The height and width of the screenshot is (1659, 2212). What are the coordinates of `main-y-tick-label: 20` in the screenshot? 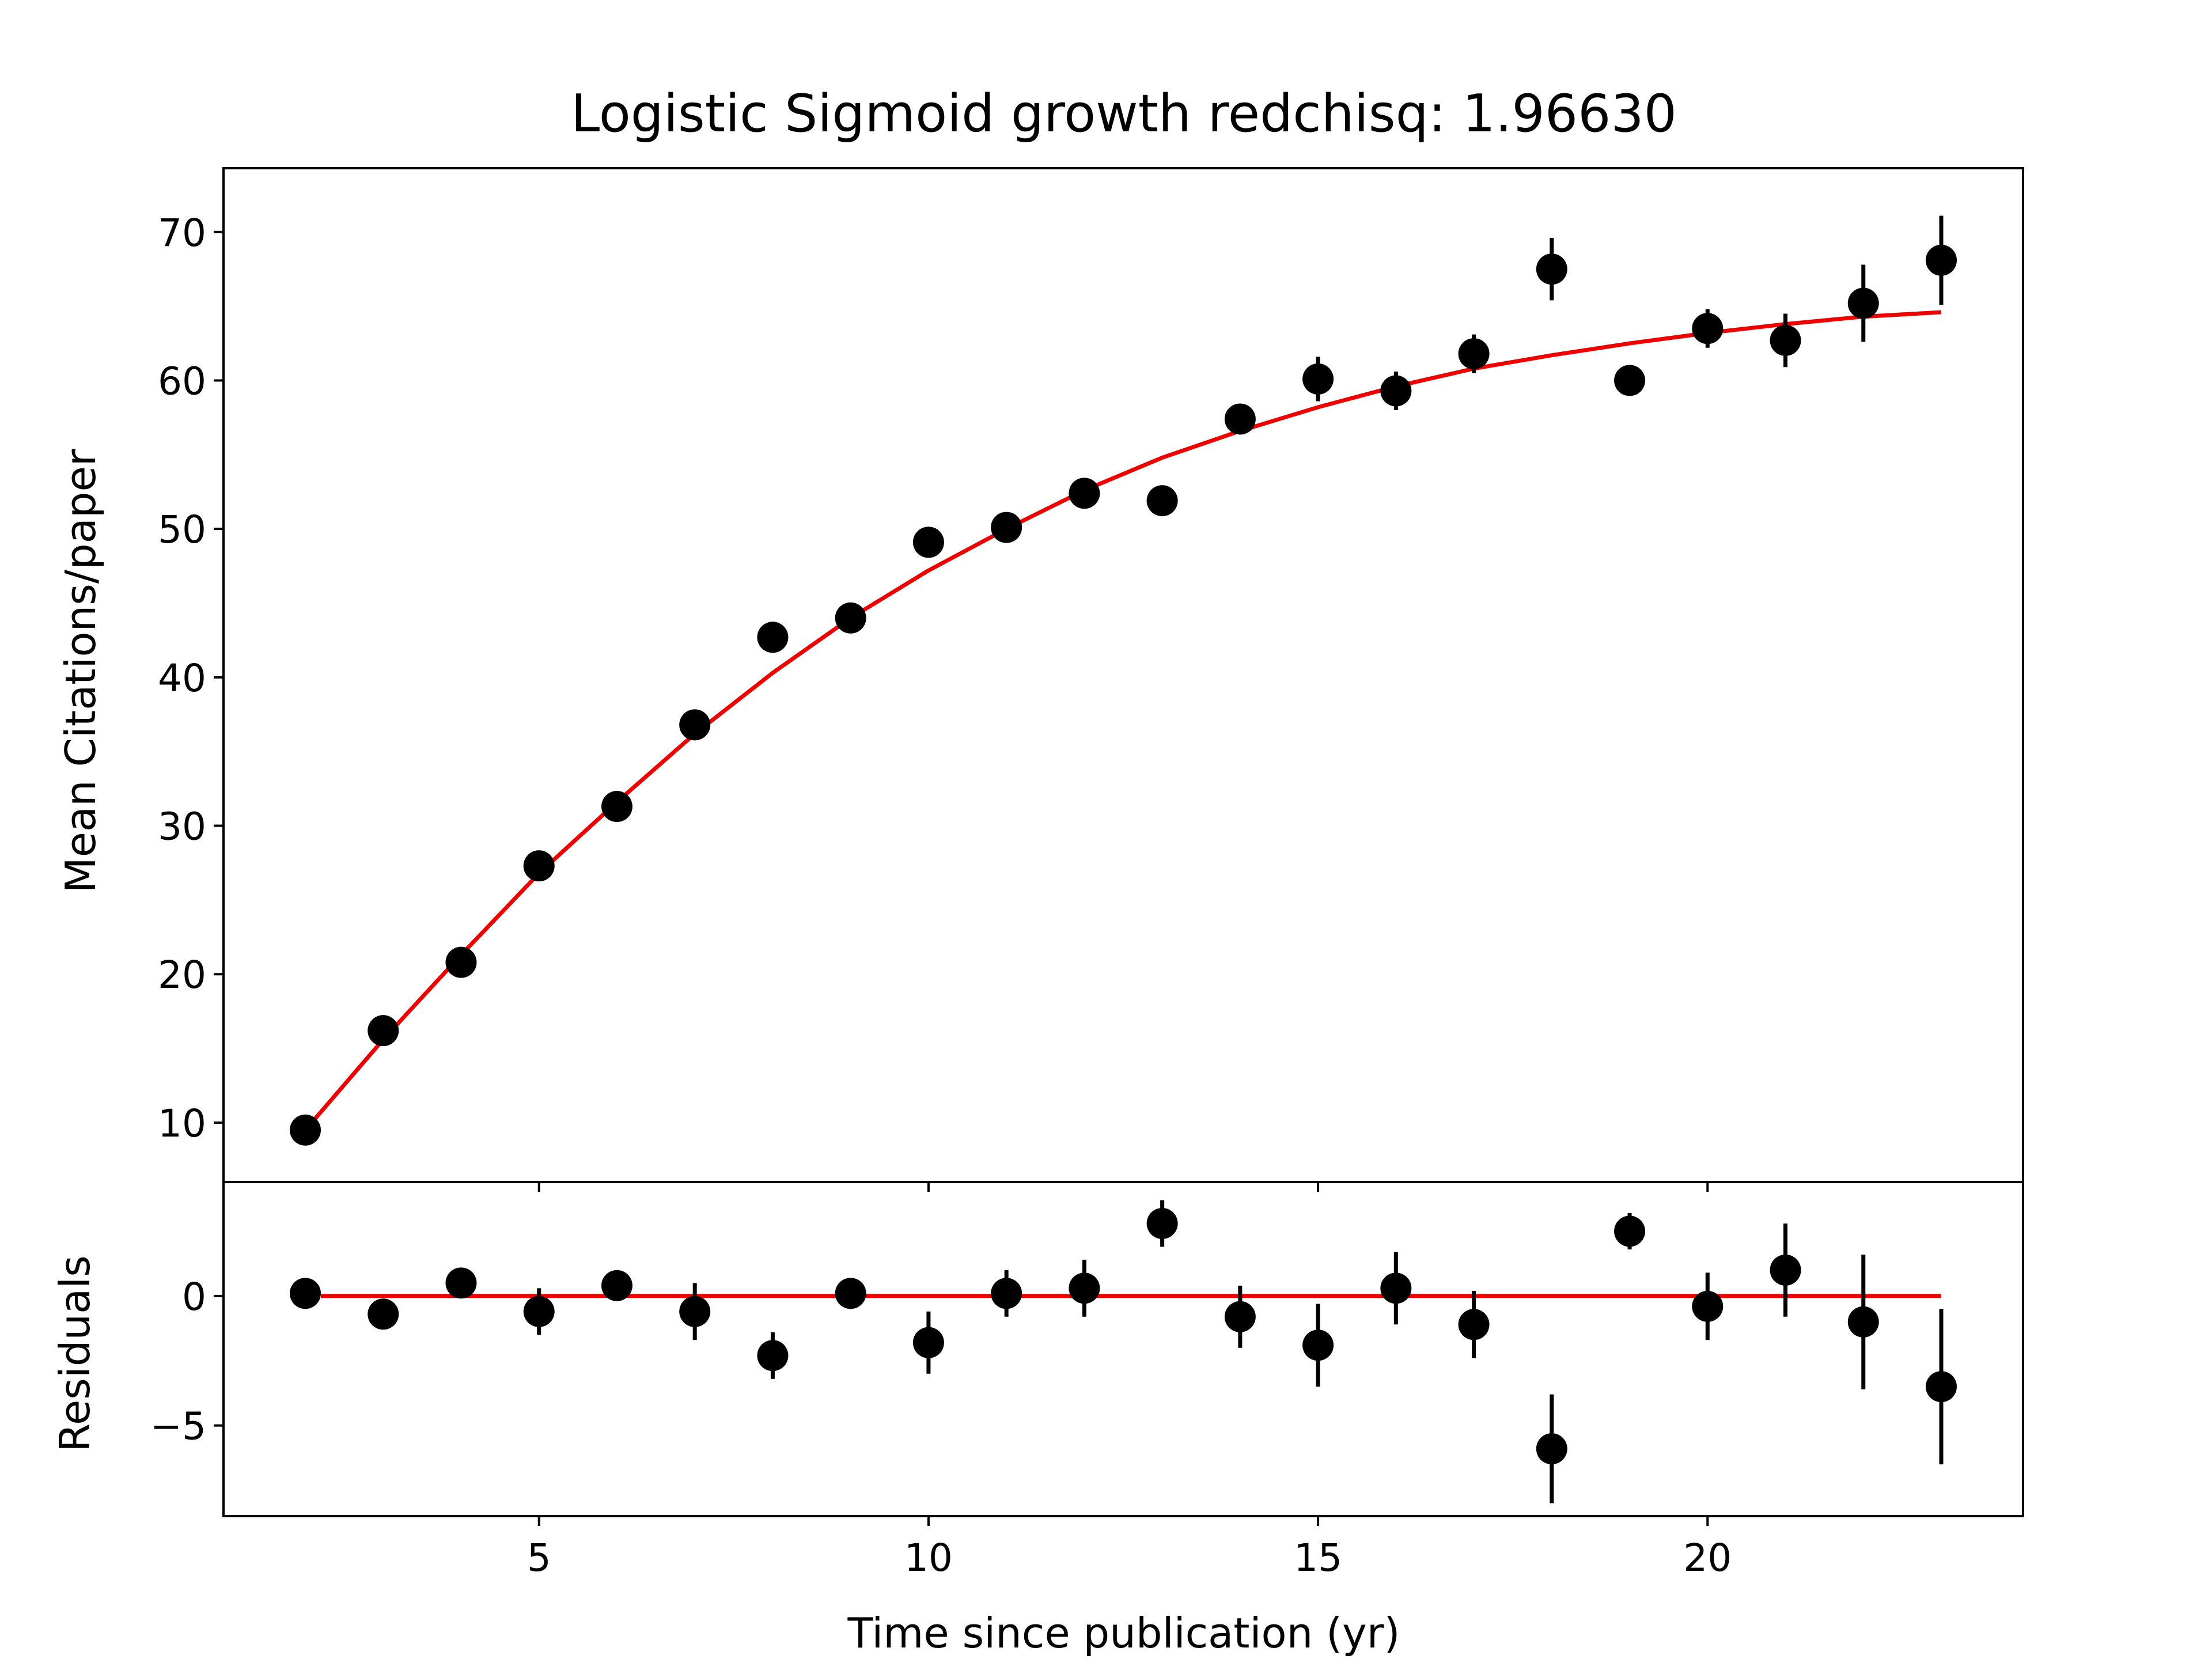 It's located at (182, 975).